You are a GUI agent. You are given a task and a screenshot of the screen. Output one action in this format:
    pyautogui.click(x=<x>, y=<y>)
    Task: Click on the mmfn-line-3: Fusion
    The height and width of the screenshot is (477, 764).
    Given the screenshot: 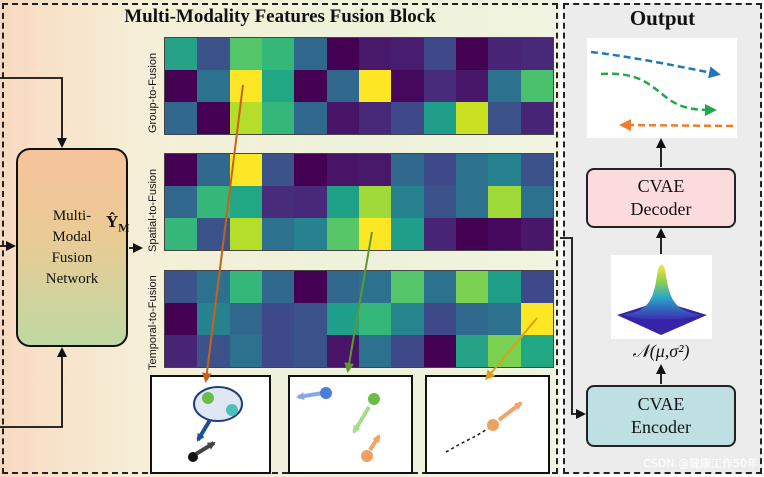 What is the action you would take?
    pyautogui.click(x=72, y=257)
    